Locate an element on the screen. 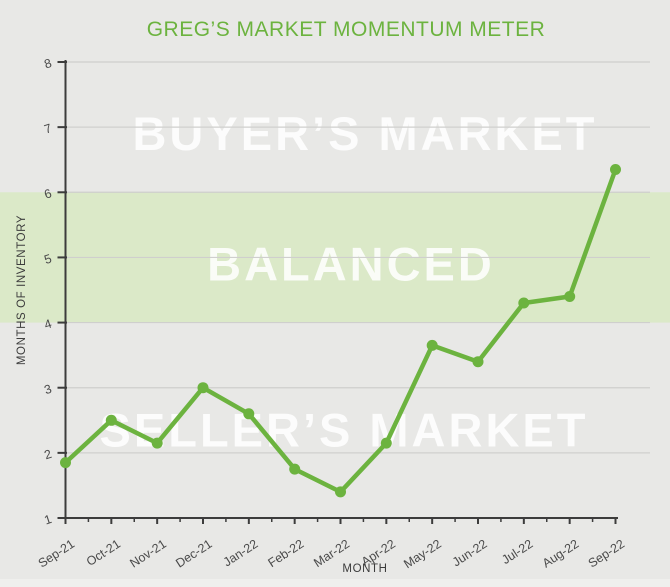  x-tick-label: Jan-22 is located at coordinates (241, 553).